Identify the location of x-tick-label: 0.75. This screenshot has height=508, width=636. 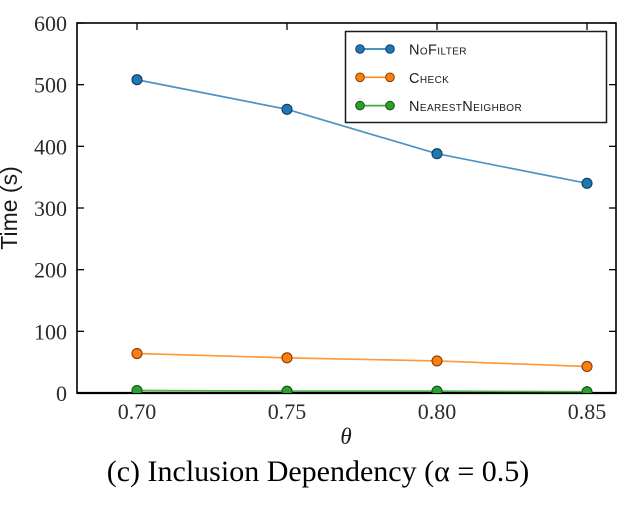
(287, 411).